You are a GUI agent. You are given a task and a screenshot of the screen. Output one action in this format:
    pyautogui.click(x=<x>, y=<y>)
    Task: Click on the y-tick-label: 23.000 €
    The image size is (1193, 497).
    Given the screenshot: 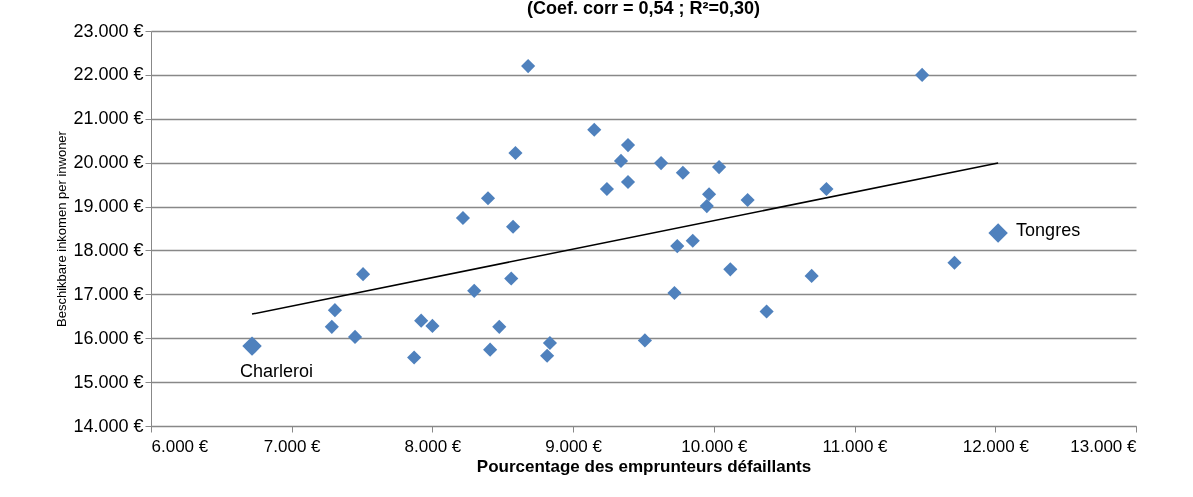 What is the action you would take?
    pyautogui.click(x=108, y=30)
    